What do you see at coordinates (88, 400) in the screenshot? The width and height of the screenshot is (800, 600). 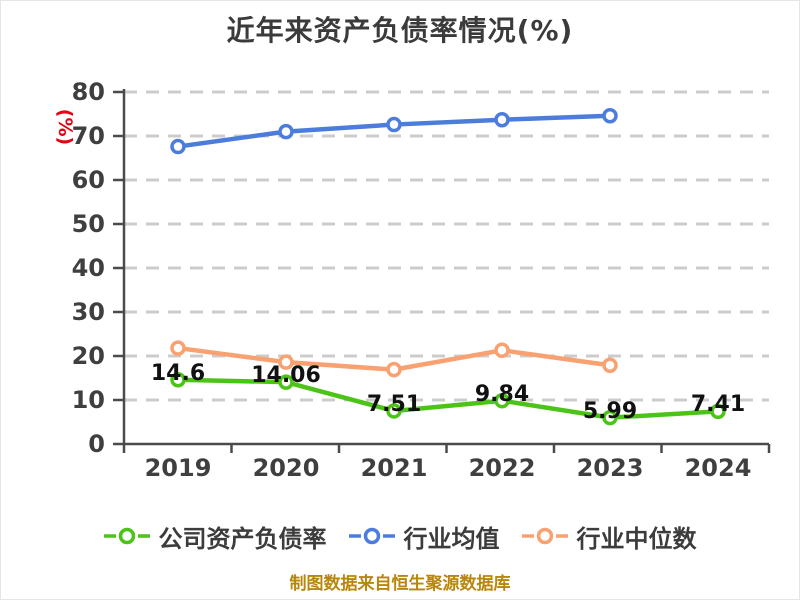 I see `y-tick-label-10: 10` at bounding box center [88, 400].